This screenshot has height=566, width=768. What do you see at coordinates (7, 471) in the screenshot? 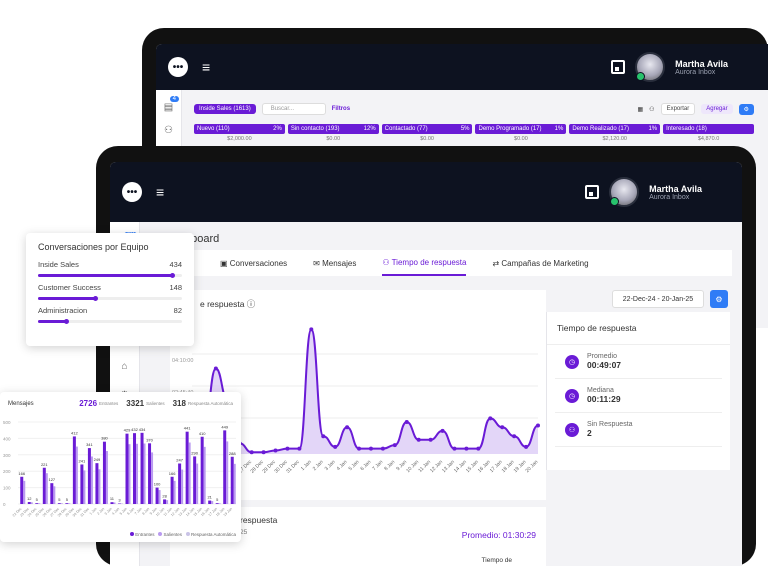
I see `y-tick-label: 200` at bounding box center [7, 471].